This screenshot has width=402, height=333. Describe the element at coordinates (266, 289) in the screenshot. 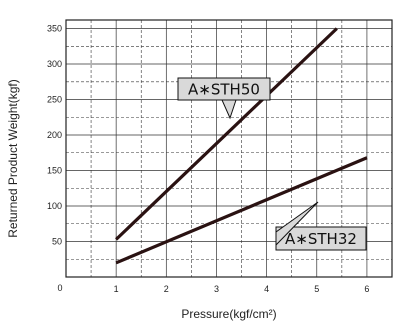

I see `x-tick-label: 4` at that location.